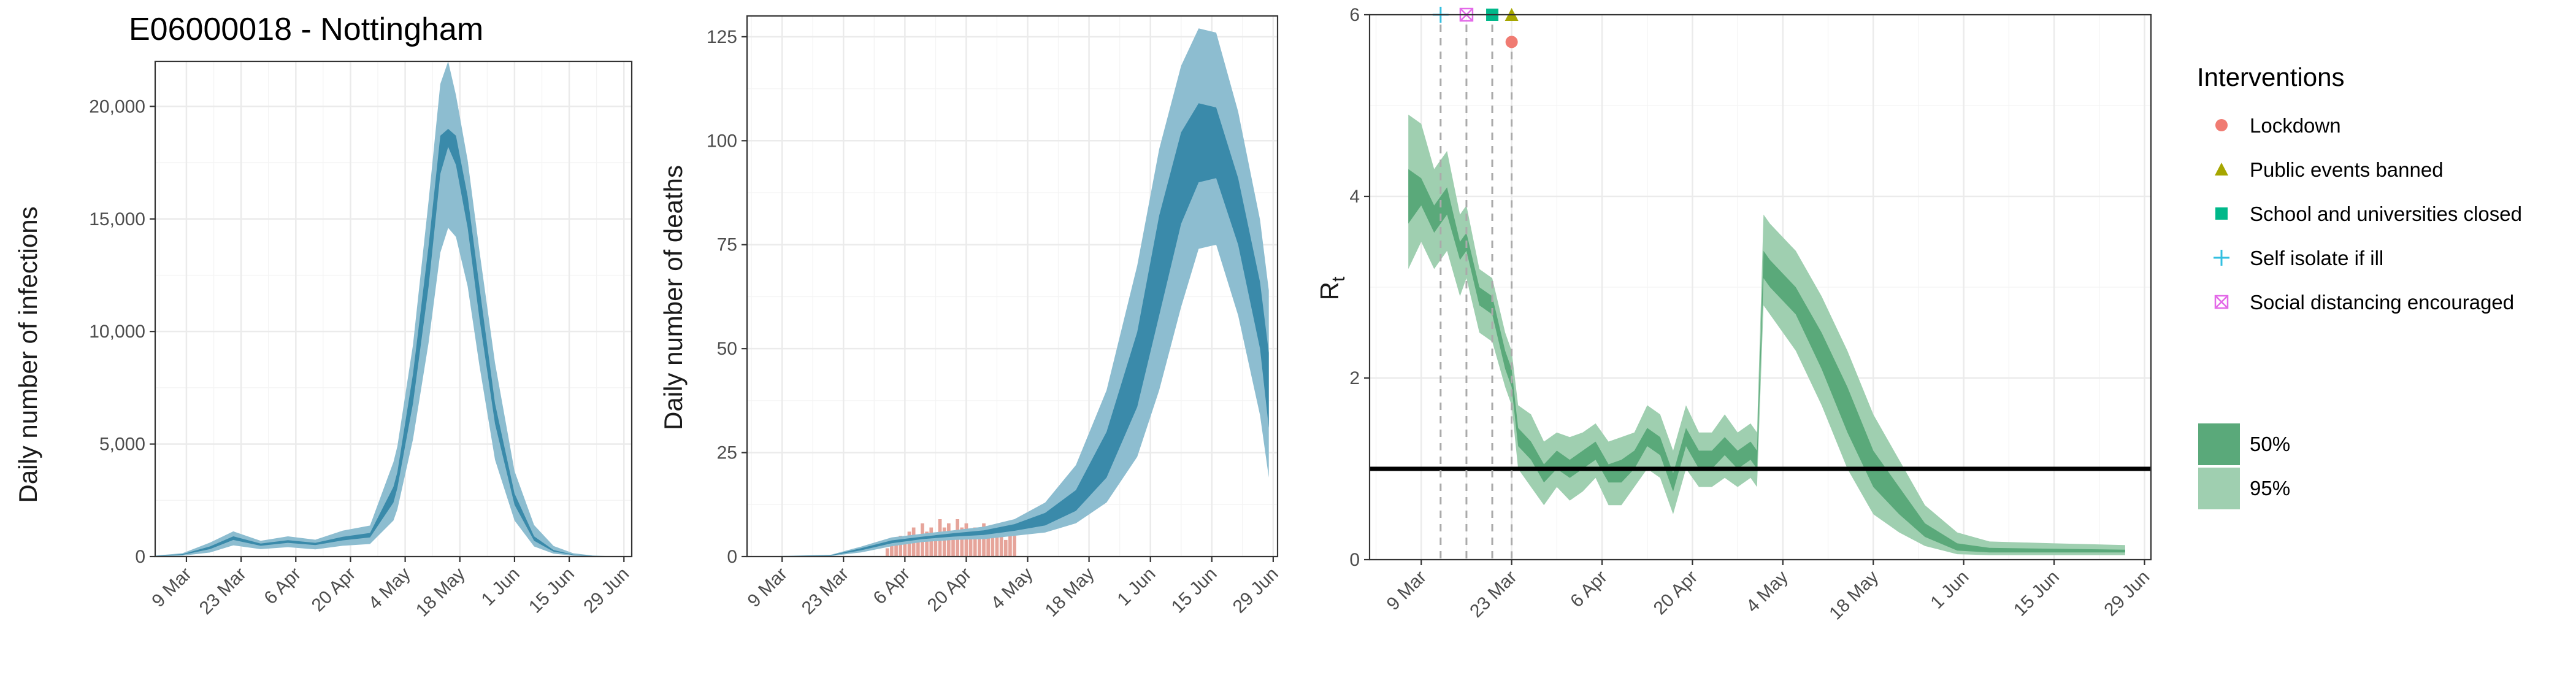 Image resolution: width=2576 pixels, height=683 pixels. Describe the element at coordinates (732, 557) in the screenshot. I see `deaths-y-tick-label: 0` at that location.